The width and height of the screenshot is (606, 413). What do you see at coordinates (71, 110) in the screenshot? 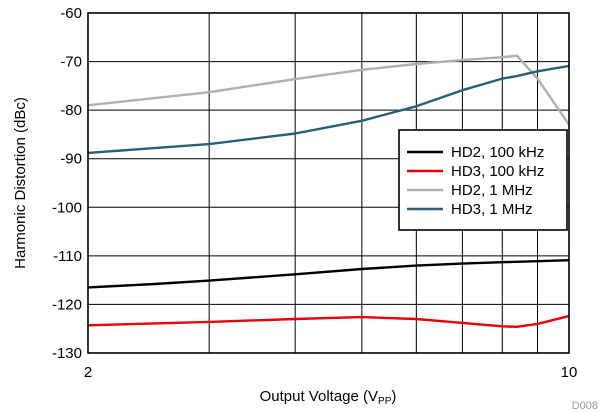
I see `y-tick-label: -80` at bounding box center [71, 110].